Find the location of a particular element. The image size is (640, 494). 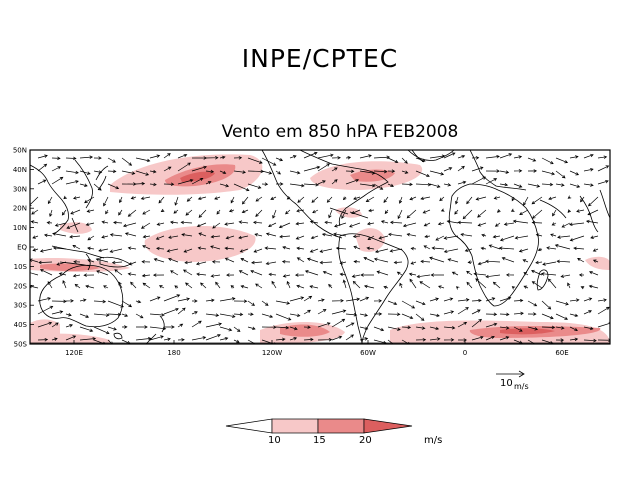

lon-label: 120W is located at coordinates (272, 353).